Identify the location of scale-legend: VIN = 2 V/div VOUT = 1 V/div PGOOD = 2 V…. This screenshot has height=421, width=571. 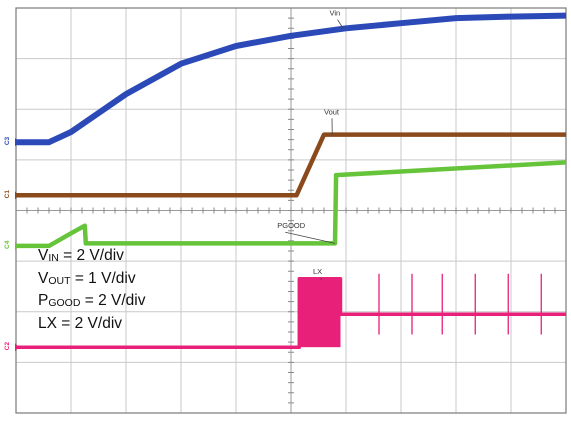
(92, 291).